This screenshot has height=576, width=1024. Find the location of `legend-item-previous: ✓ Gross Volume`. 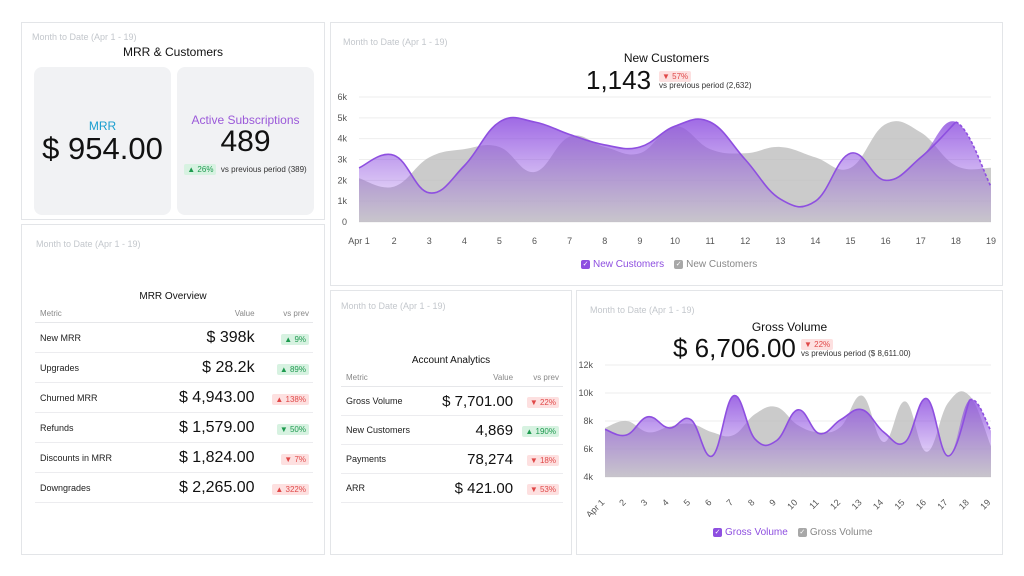

legend-item-previous: ✓ Gross Volume is located at coordinates (835, 532).